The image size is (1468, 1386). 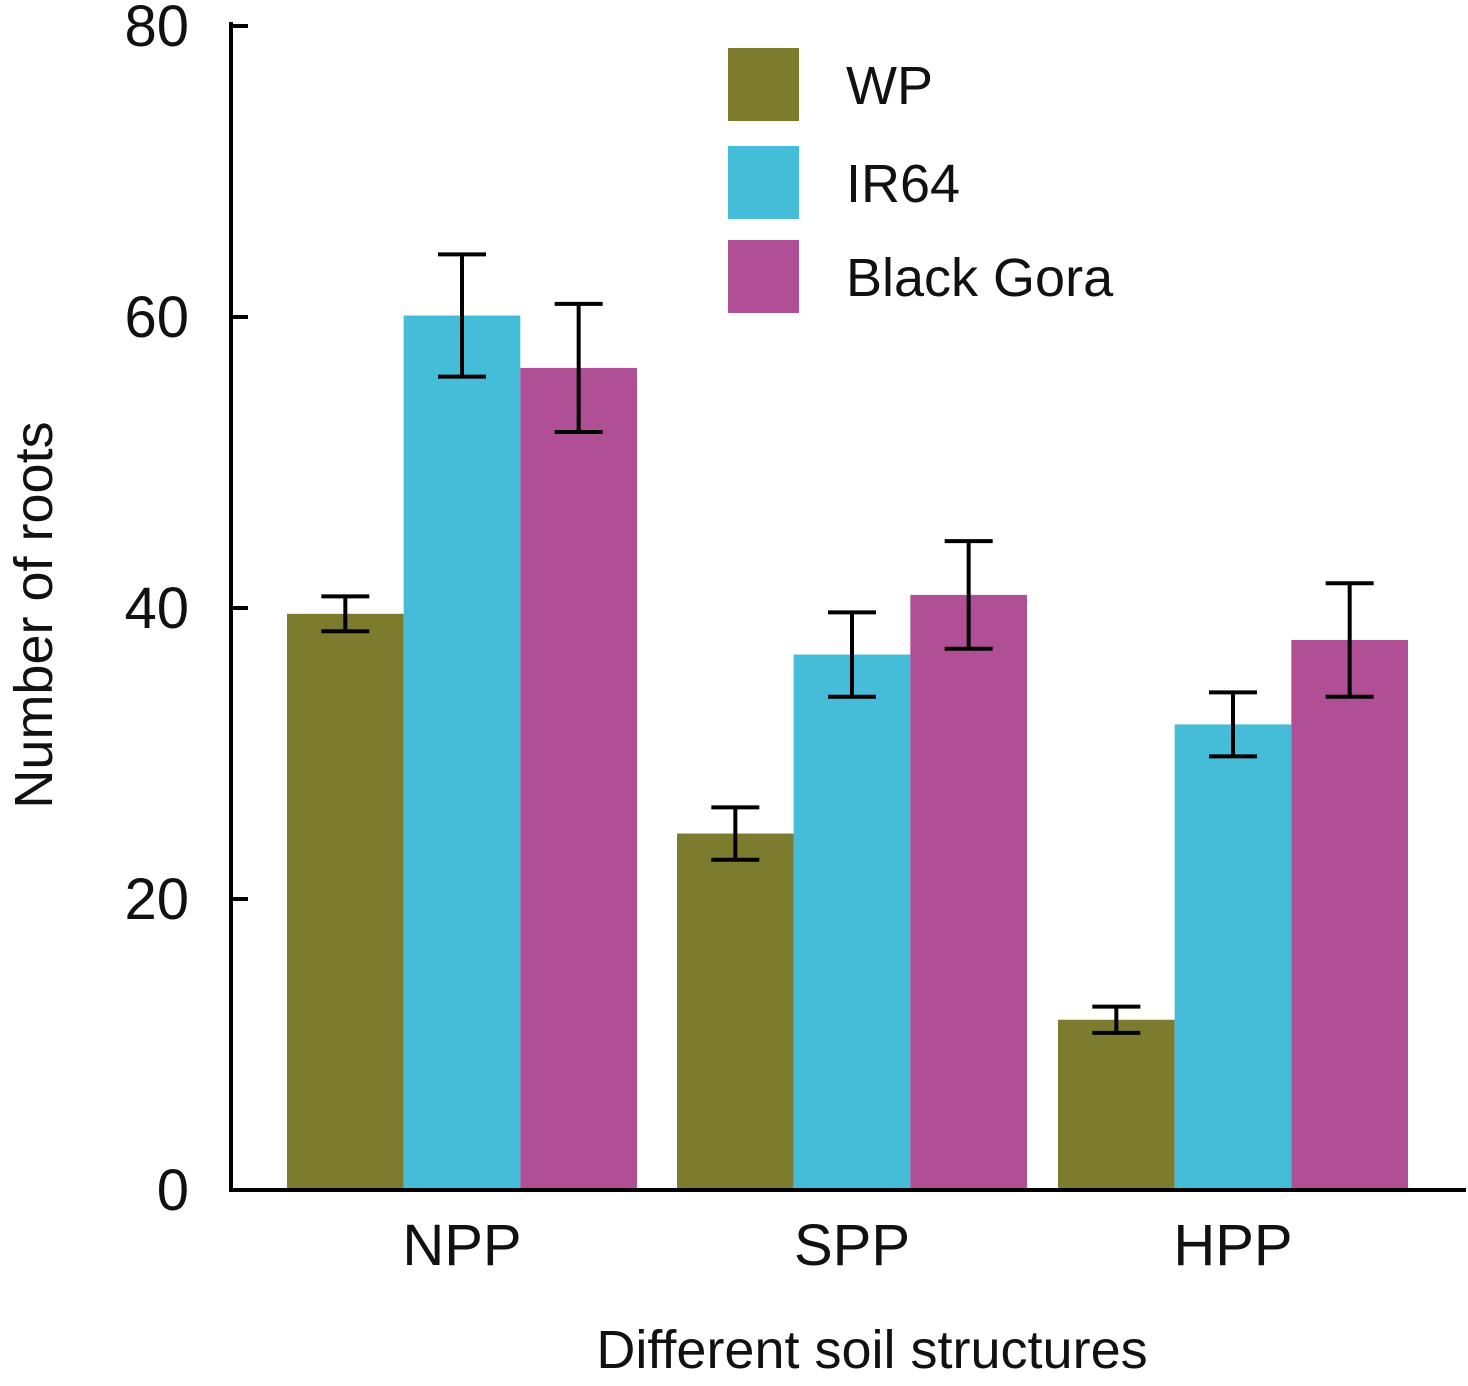 I want to click on bar-black-gora-spp, so click(x=968, y=892).